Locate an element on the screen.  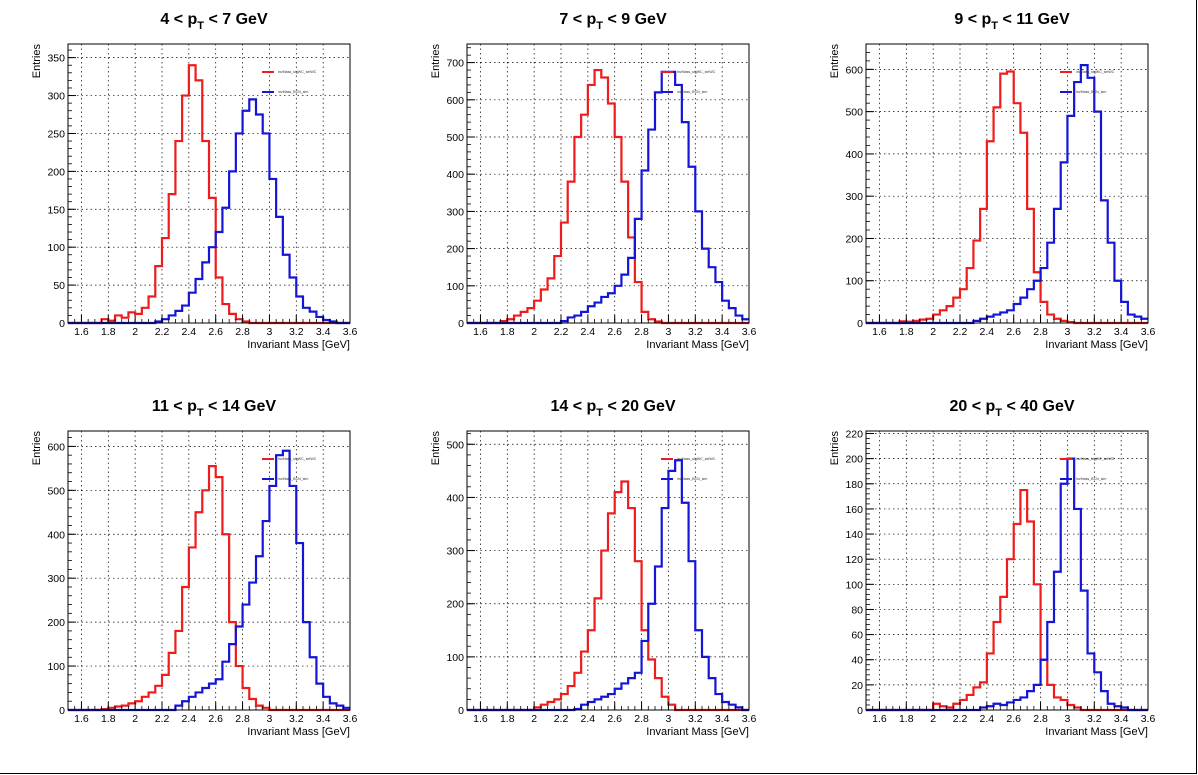
title-main: 20 < p is located at coordinates (972, 406).